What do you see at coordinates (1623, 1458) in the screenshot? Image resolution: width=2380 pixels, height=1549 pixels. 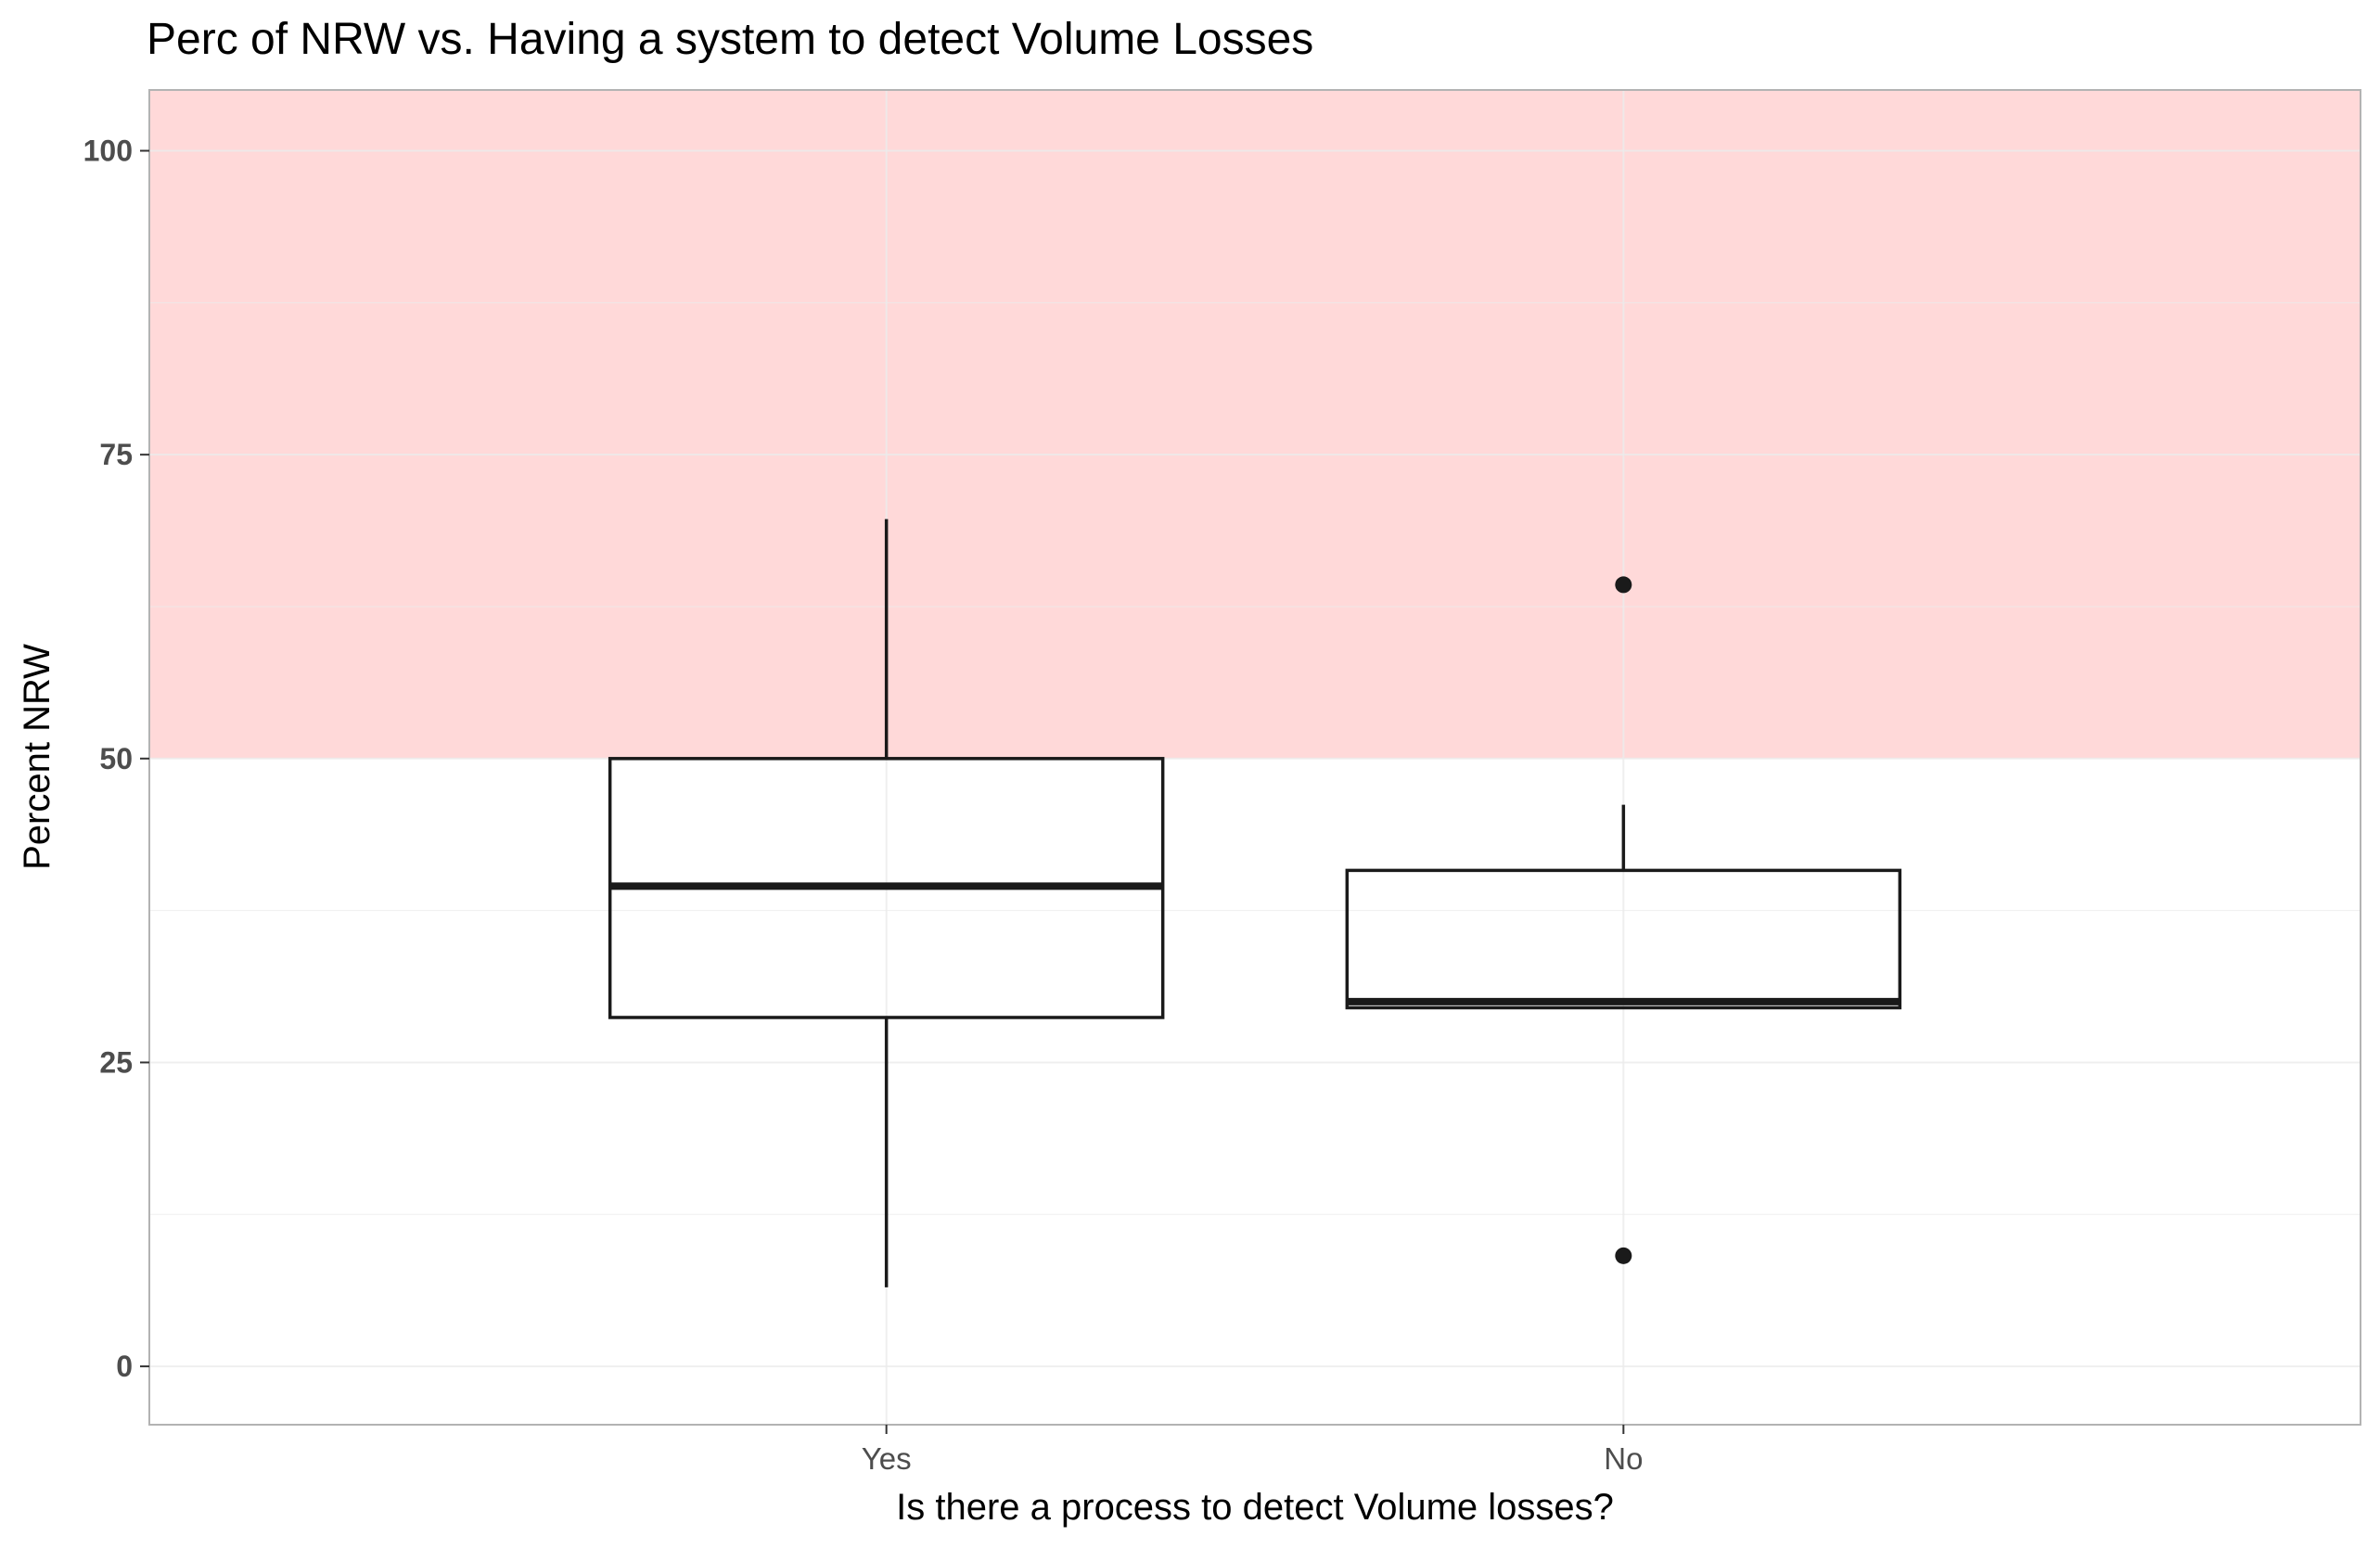 I see `x-tick-label: No` at bounding box center [1623, 1458].